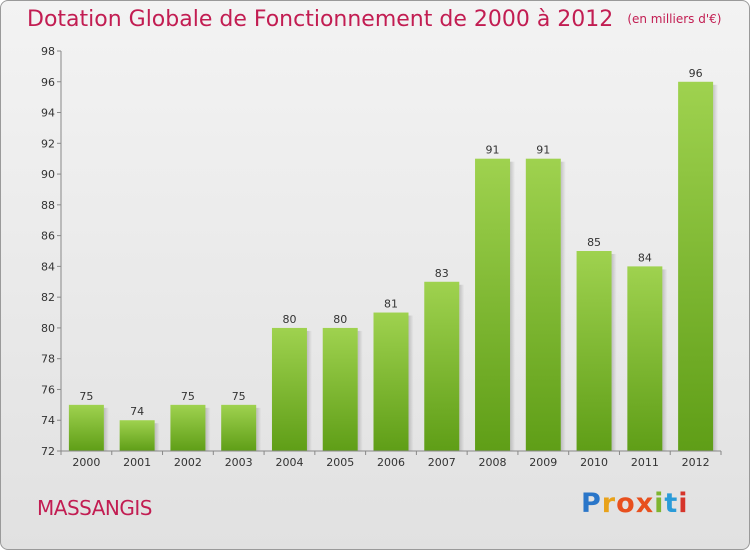 Image resolution: width=750 pixels, height=550 pixels. What do you see at coordinates (48, 297) in the screenshot?
I see `y-tick-label: 82` at bounding box center [48, 297].